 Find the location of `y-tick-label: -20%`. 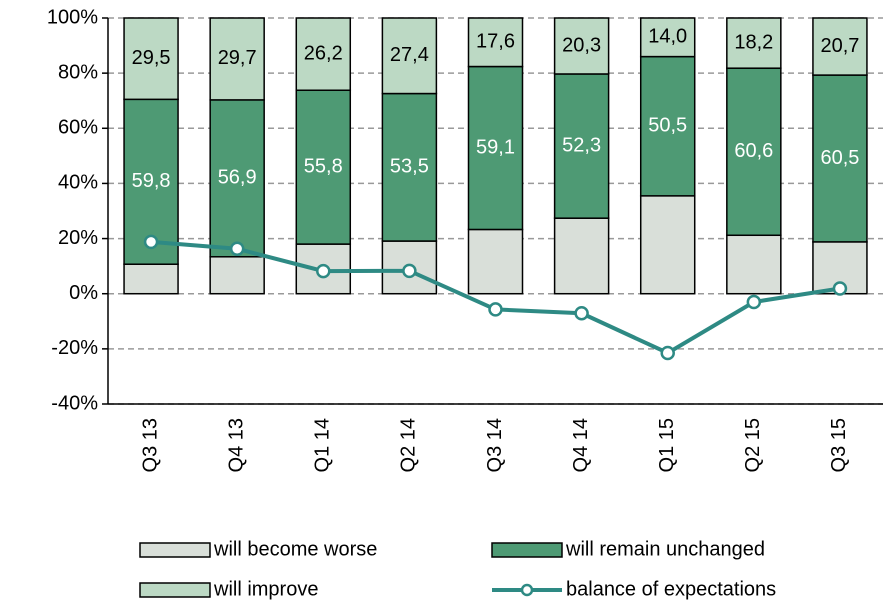

y-tick-label: -20% is located at coordinates (74, 348).